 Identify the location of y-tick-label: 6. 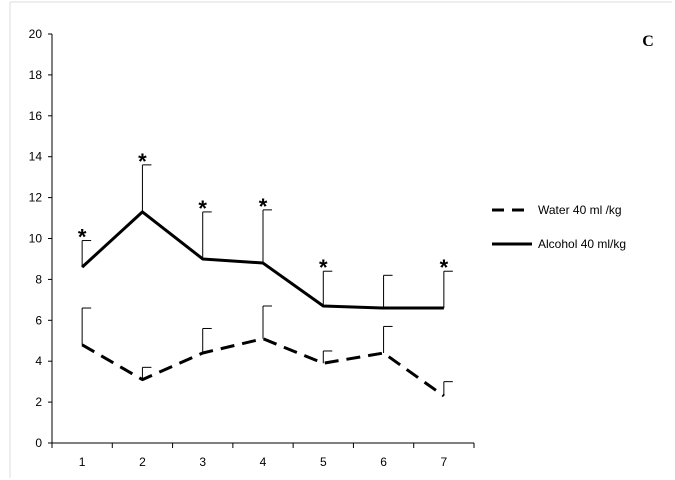
(38, 320).